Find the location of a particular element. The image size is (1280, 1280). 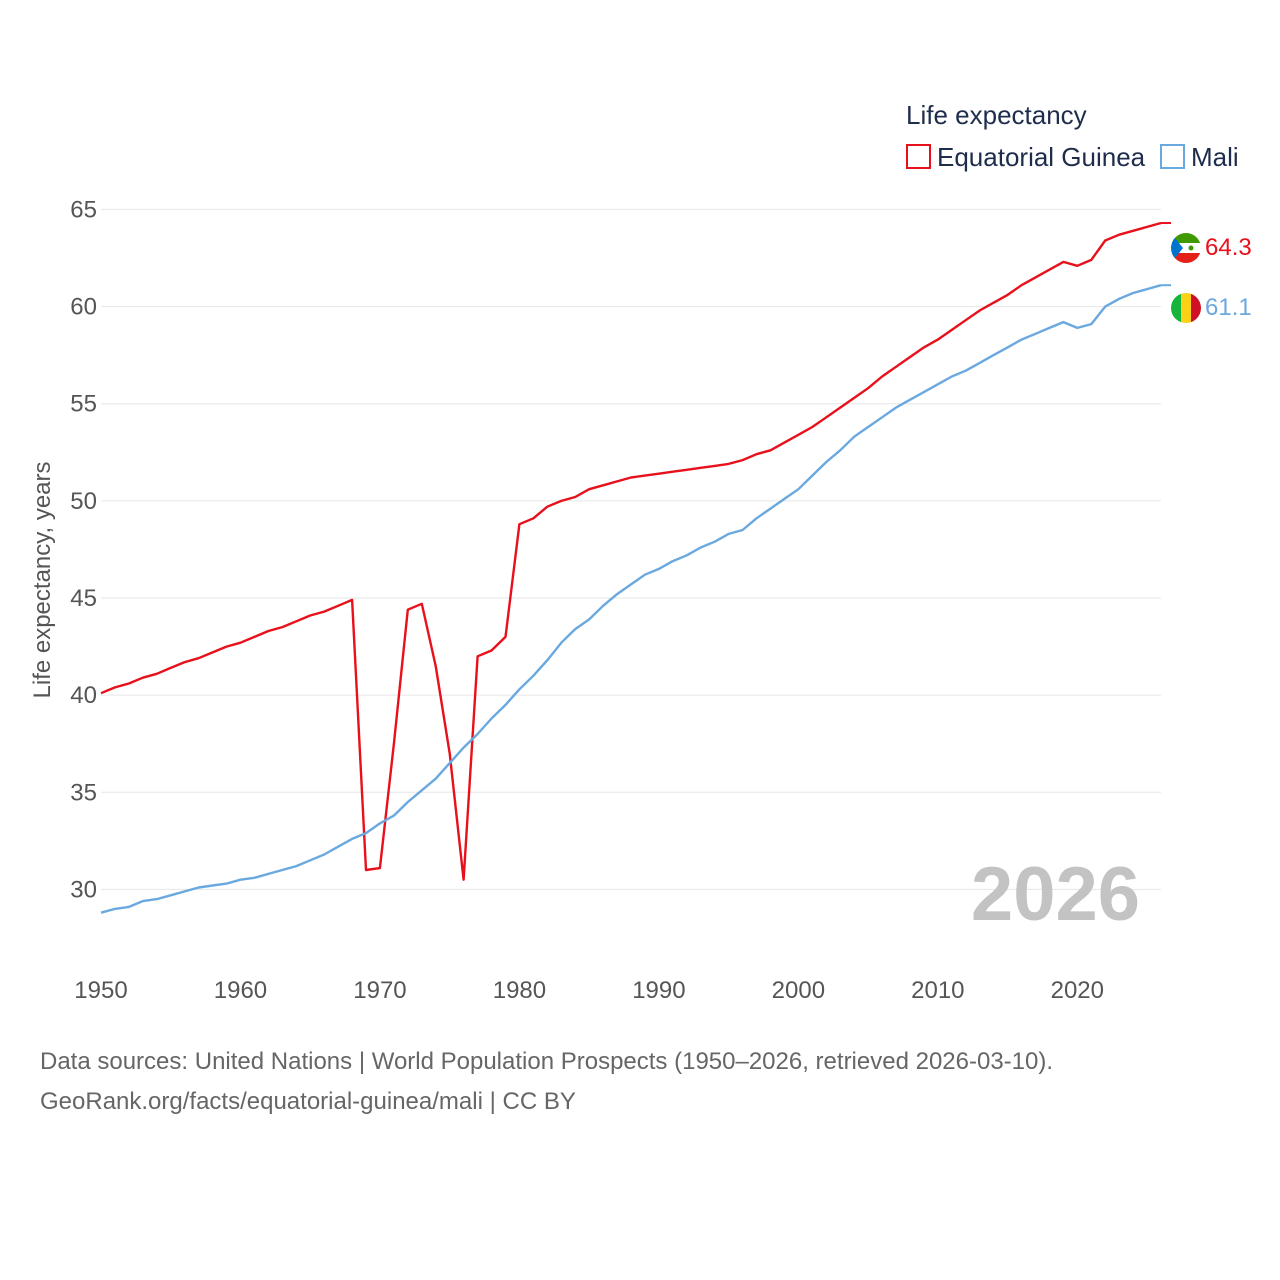

x-tick-1990: 1990 is located at coordinates (658, 990).